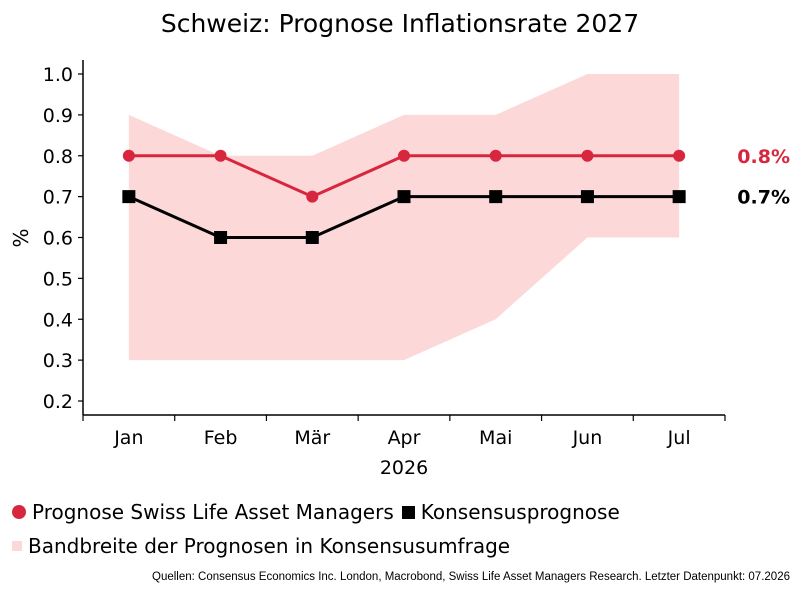 This screenshot has width=800, height=600. What do you see at coordinates (404, 468) in the screenshot?
I see `x-axis-label: 2026` at bounding box center [404, 468].